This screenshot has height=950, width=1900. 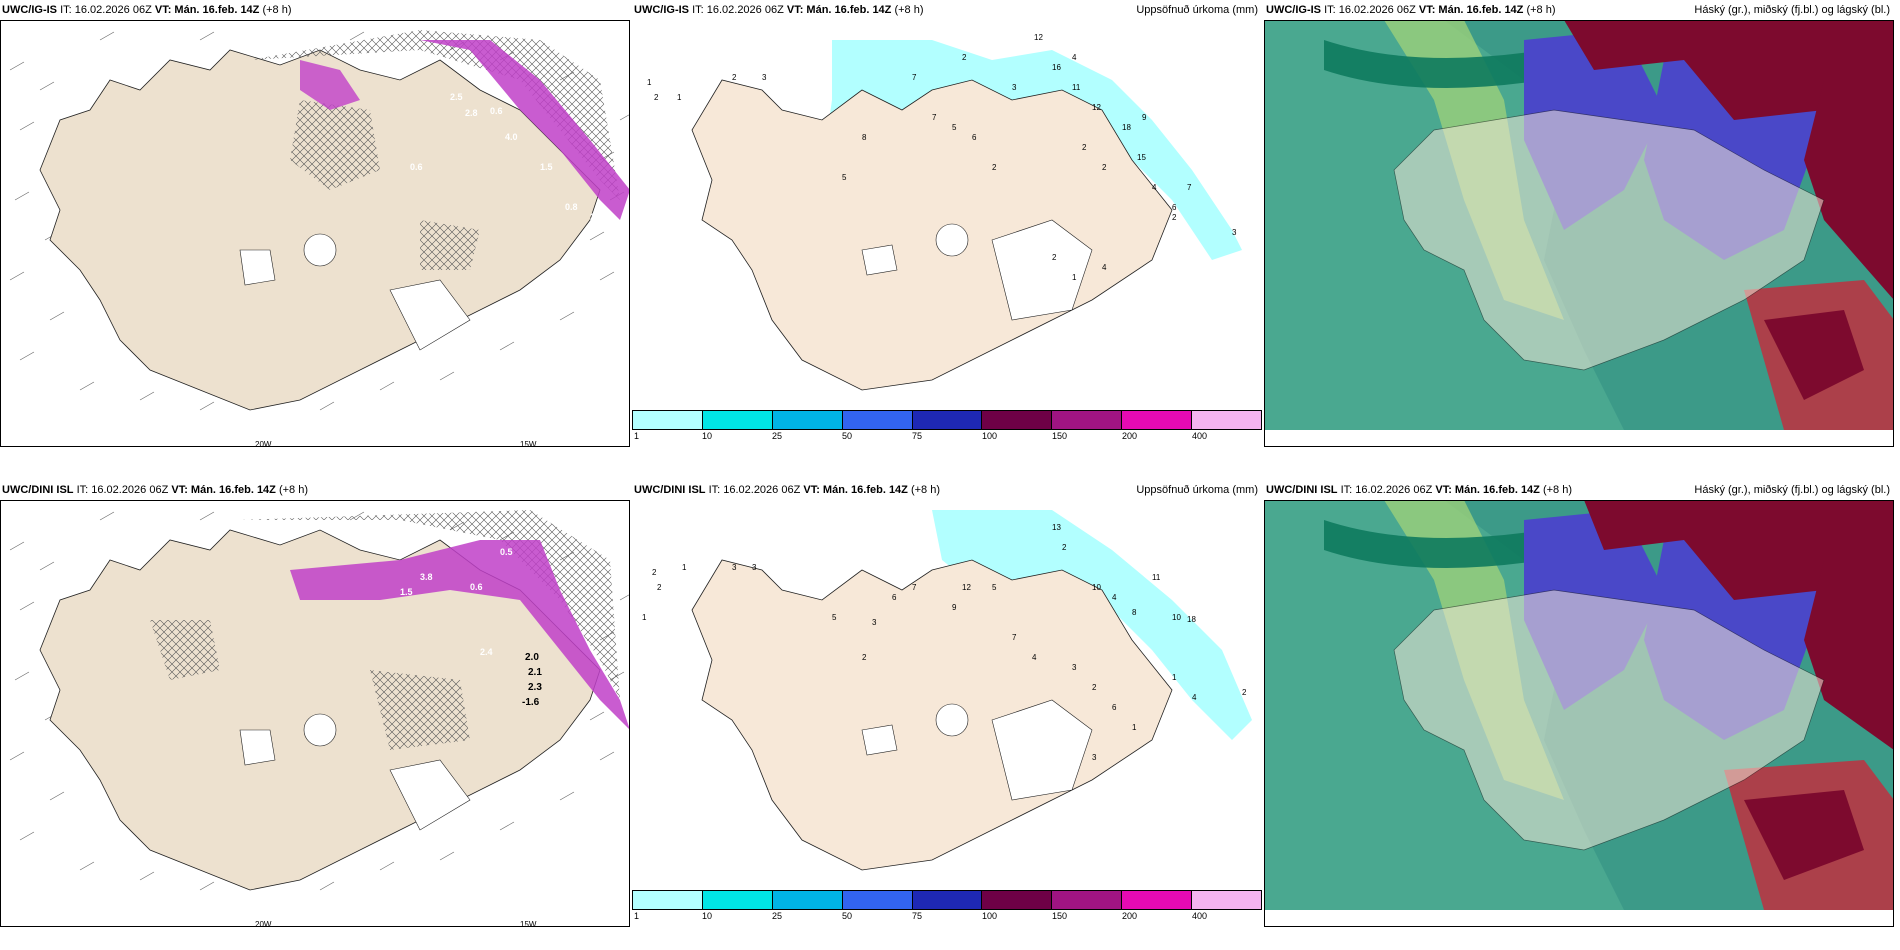 What do you see at coordinates (506, 552) in the screenshot?
I see `temp-label: 0.5` at bounding box center [506, 552].